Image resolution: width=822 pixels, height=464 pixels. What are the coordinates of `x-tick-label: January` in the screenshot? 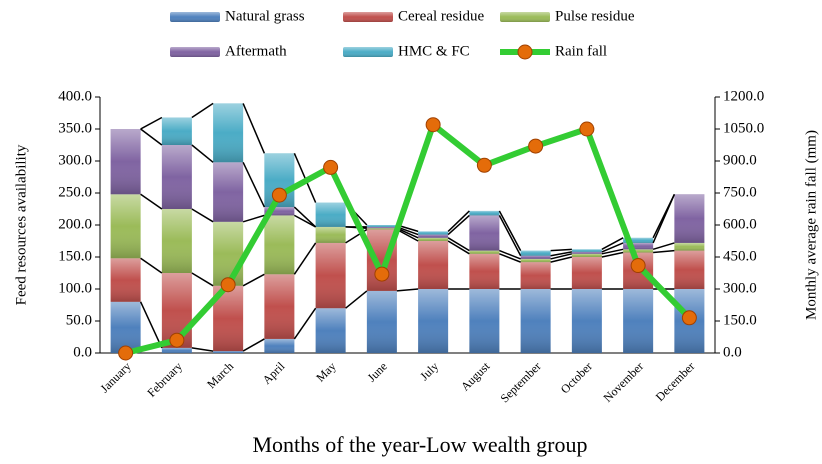 It's located at (115, 377).